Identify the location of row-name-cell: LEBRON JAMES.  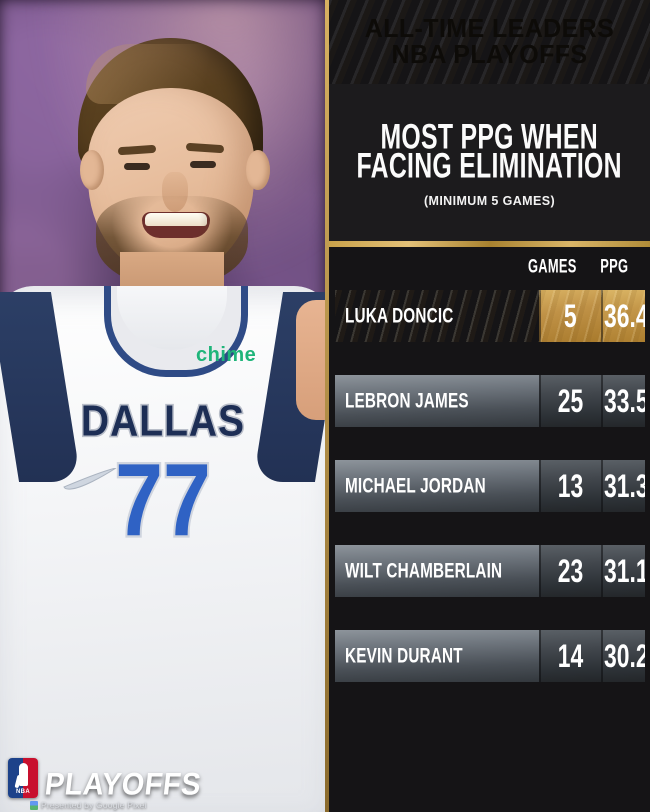
(437, 401).